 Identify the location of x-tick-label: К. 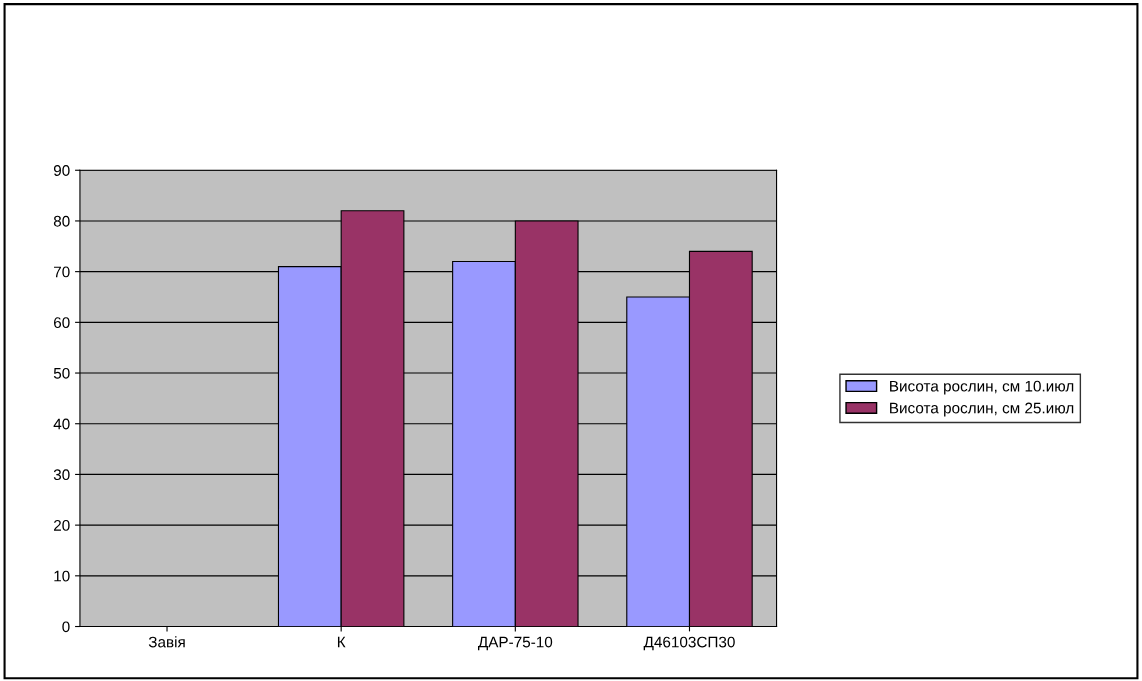
(341, 642).